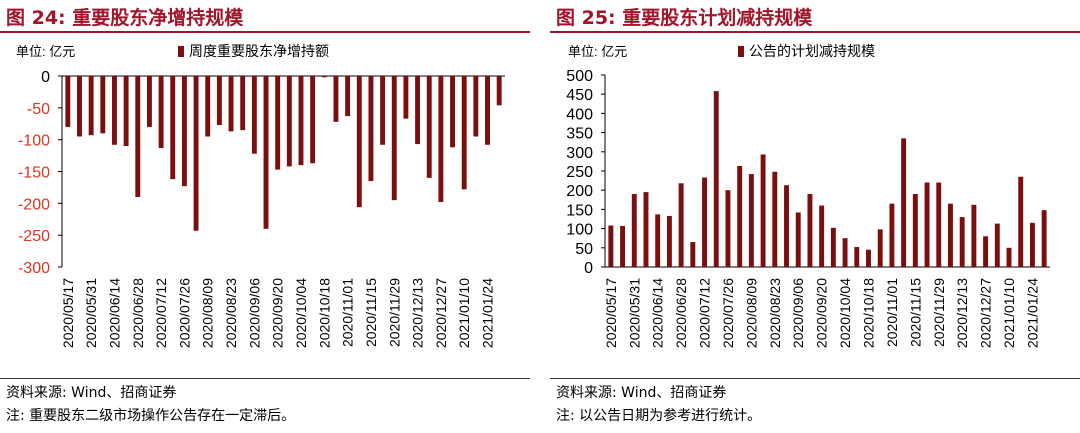  I want to click on x-tick-label: 2020/09/06, so click(254, 313).